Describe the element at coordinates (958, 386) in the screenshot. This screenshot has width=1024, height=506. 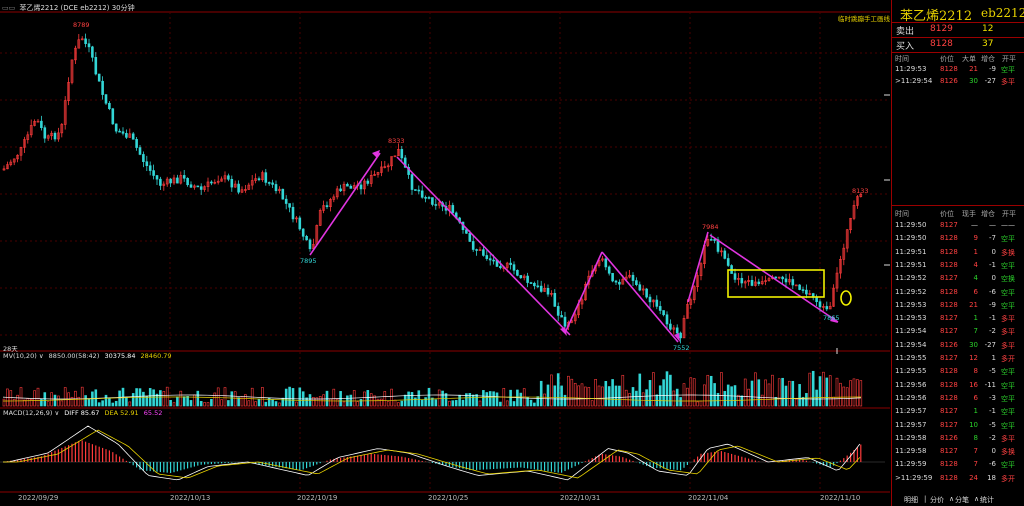
I see `tick-row: 11:29:56 8128 16 -11 空平` at that location.